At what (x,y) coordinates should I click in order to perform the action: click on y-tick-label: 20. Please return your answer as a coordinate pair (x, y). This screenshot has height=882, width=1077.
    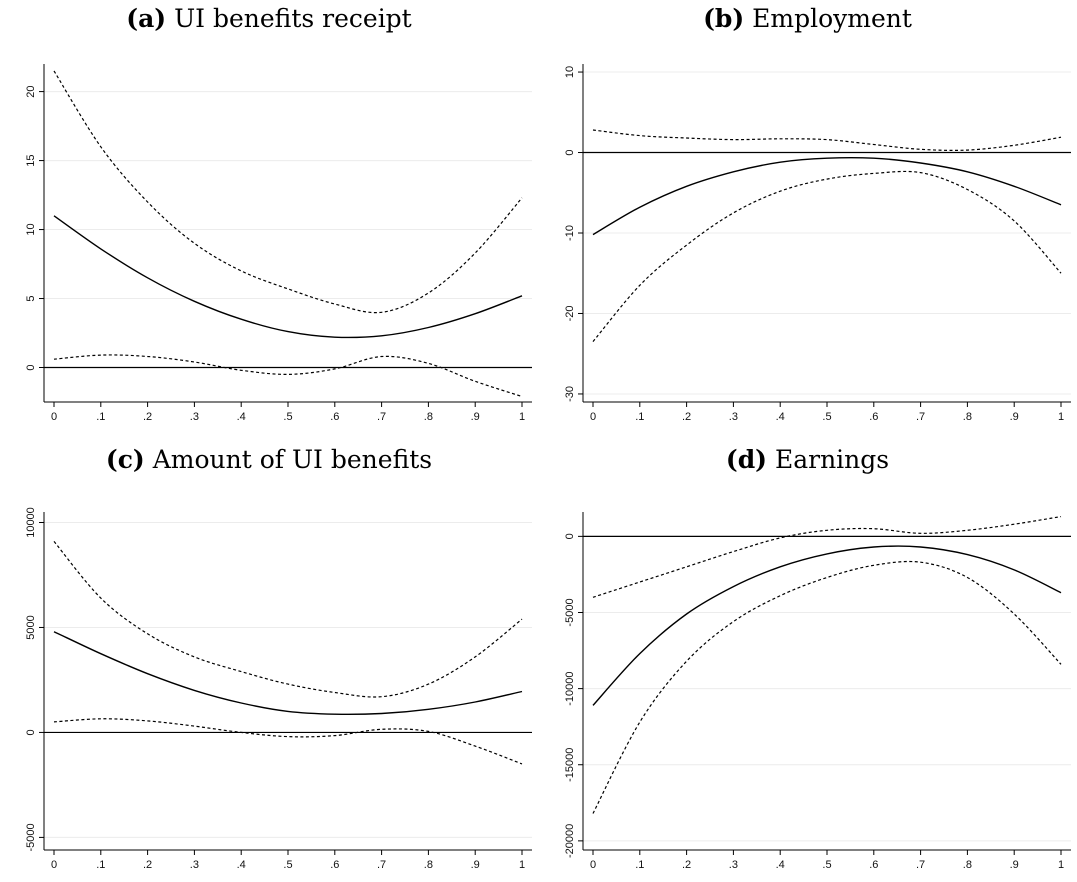
    Looking at the image, I should click on (31, 91).